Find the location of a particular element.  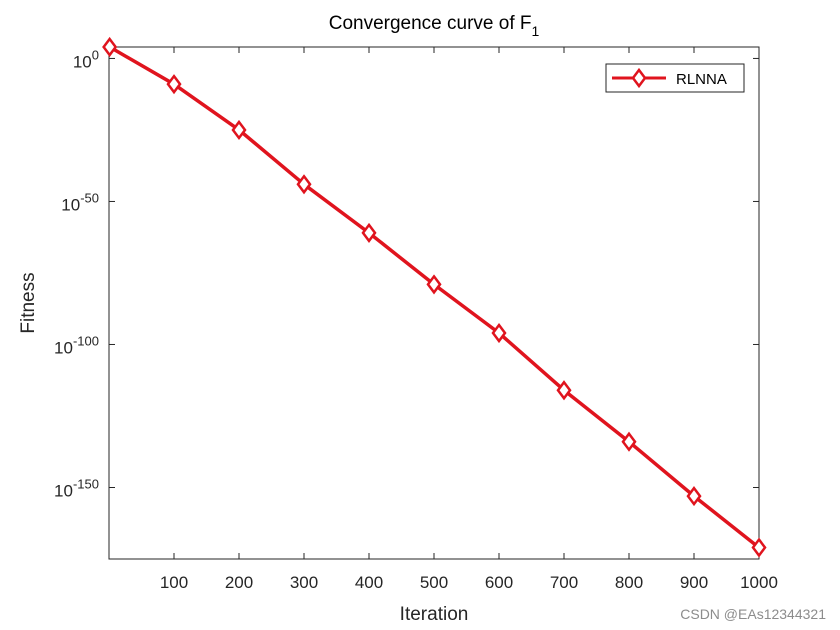

x-tick-label: 1000 is located at coordinates (759, 582).